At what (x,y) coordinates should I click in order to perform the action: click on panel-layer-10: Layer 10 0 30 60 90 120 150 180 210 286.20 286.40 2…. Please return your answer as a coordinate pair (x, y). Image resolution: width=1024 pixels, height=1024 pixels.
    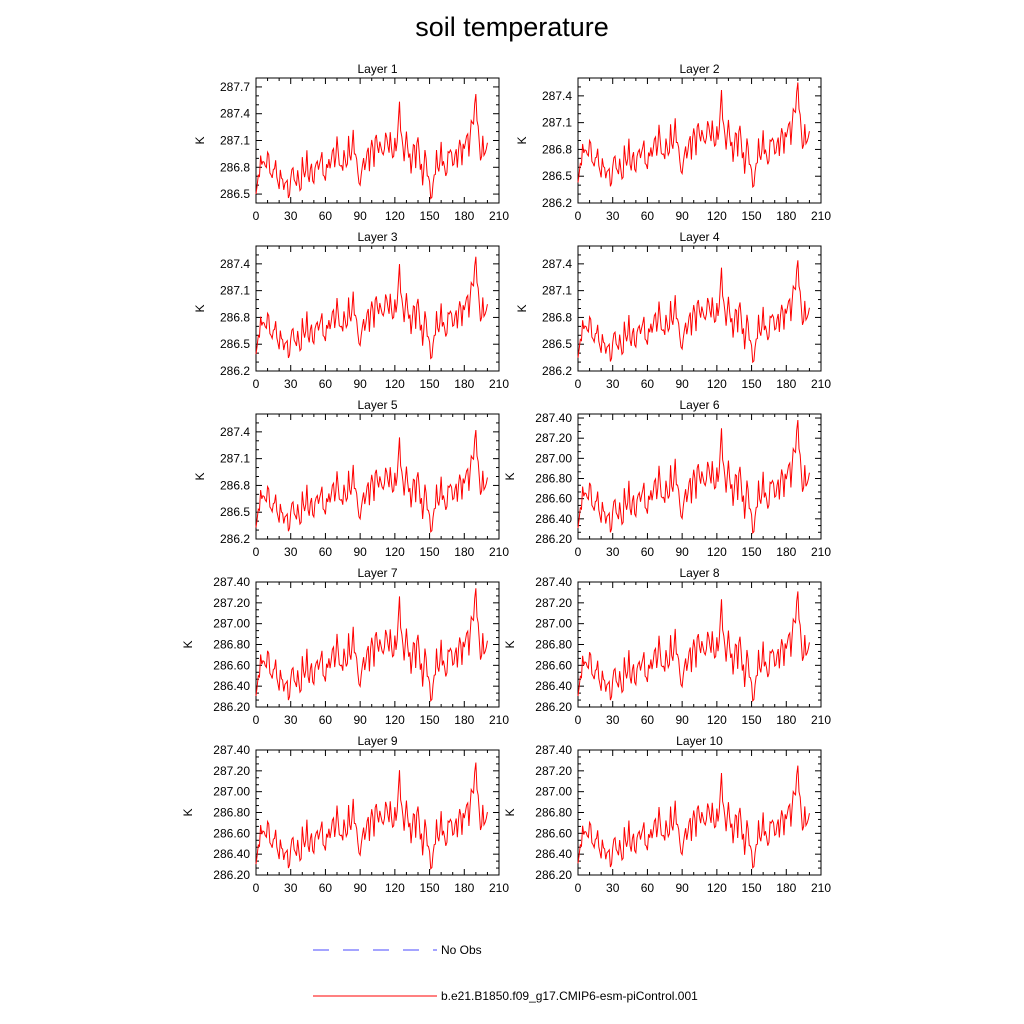
    Looking at the image, I should click on (667, 814).